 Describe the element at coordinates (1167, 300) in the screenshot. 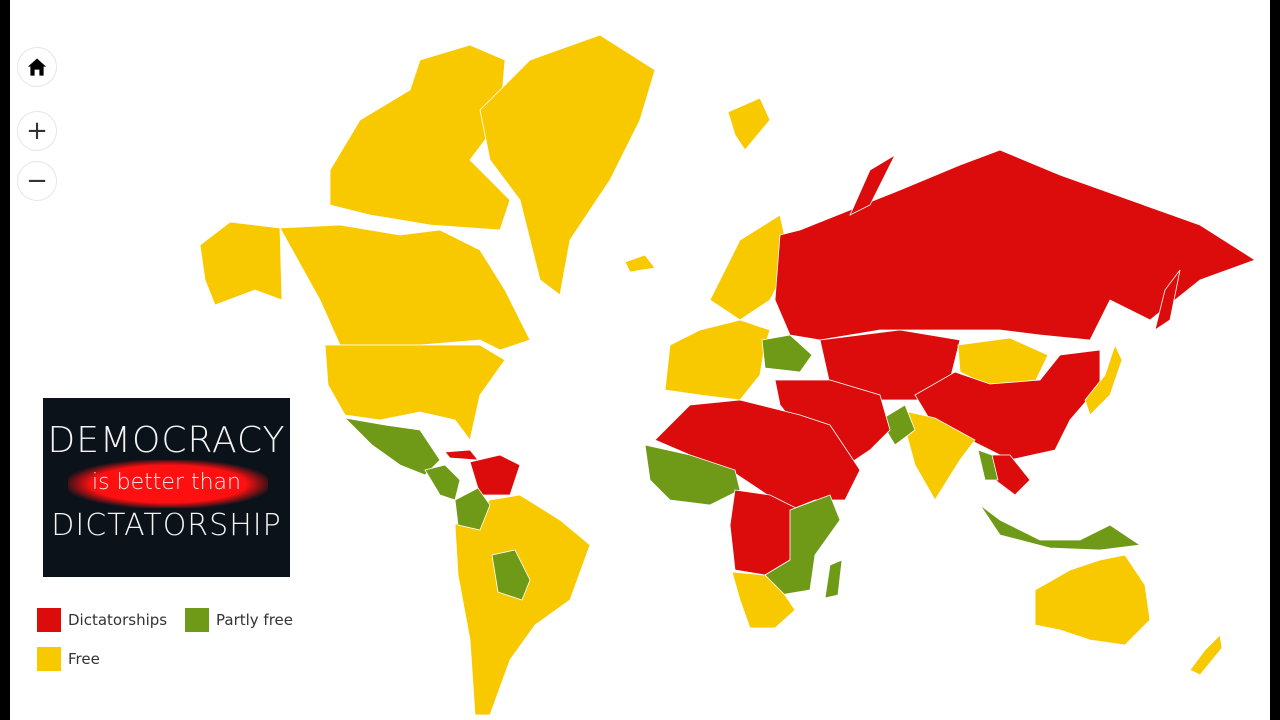

I see `region-sakhalin` at that location.